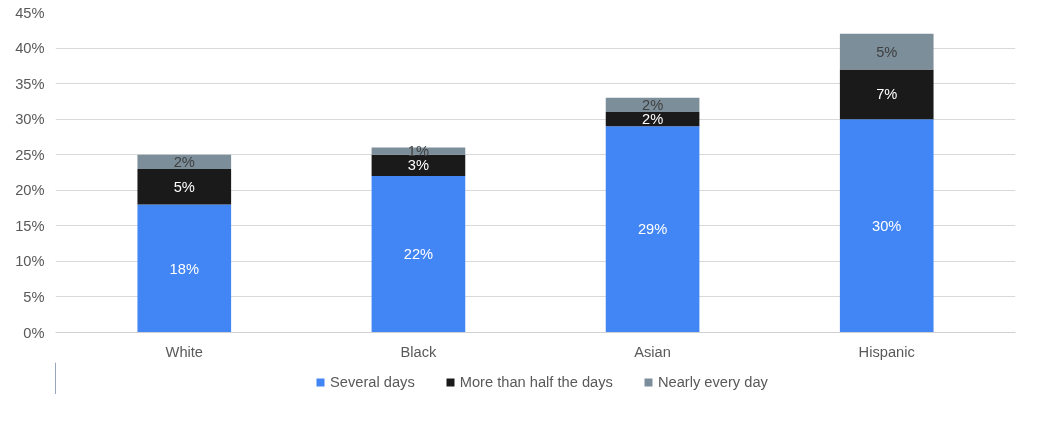 Image resolution: width=1049 pixels, height=442 pixels. I want to click on data-label: 22%, so click(418, 254).